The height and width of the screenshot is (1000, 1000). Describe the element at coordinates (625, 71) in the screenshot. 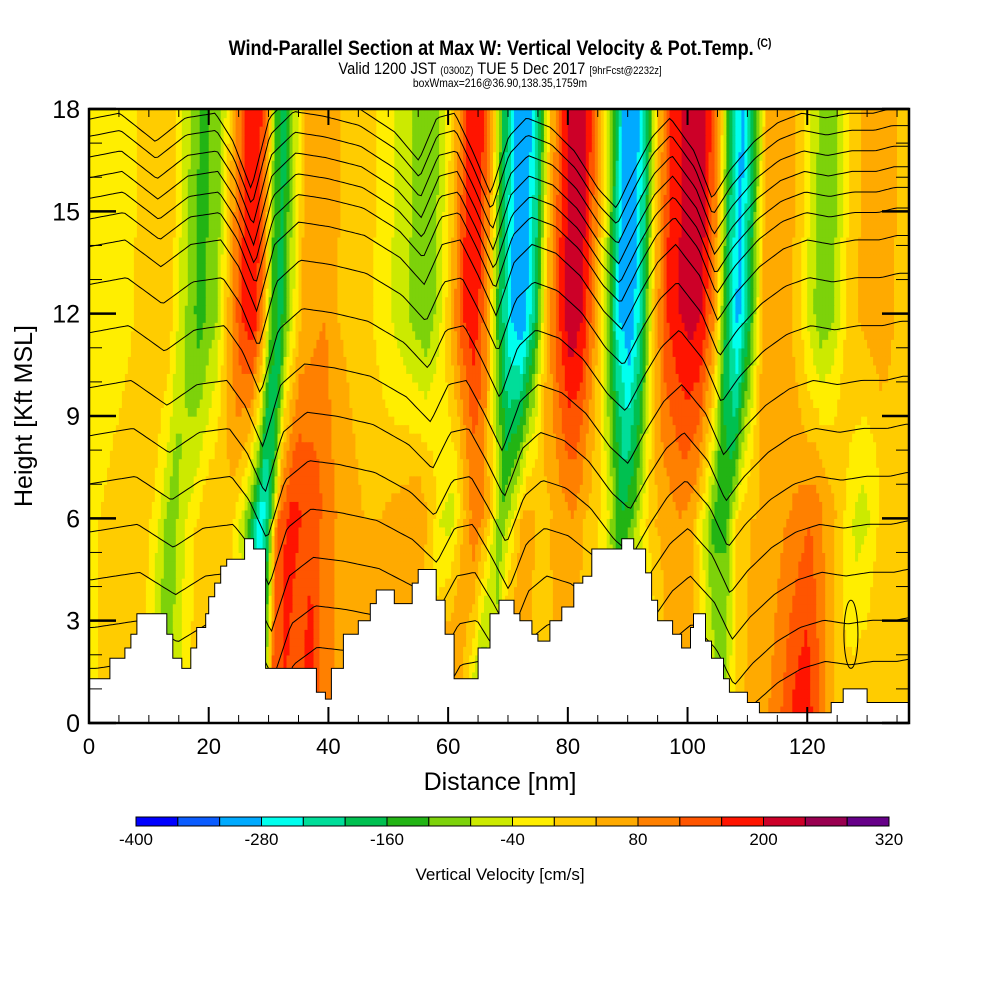

I see `forecast-info: [9hrFcst@2232z]` at that location.